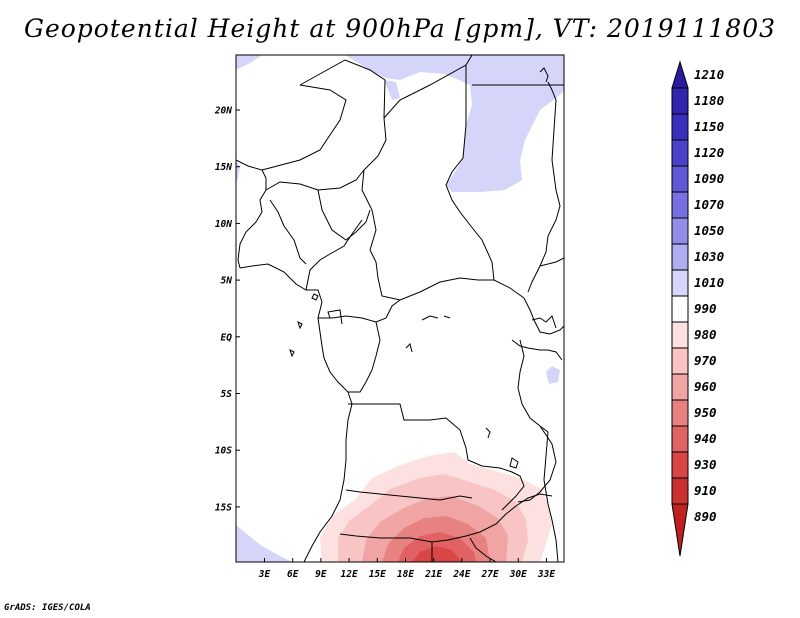 This screenshot has width=800, height=618. I want to click on lon-tick-label: 9E, so click(321, 574).